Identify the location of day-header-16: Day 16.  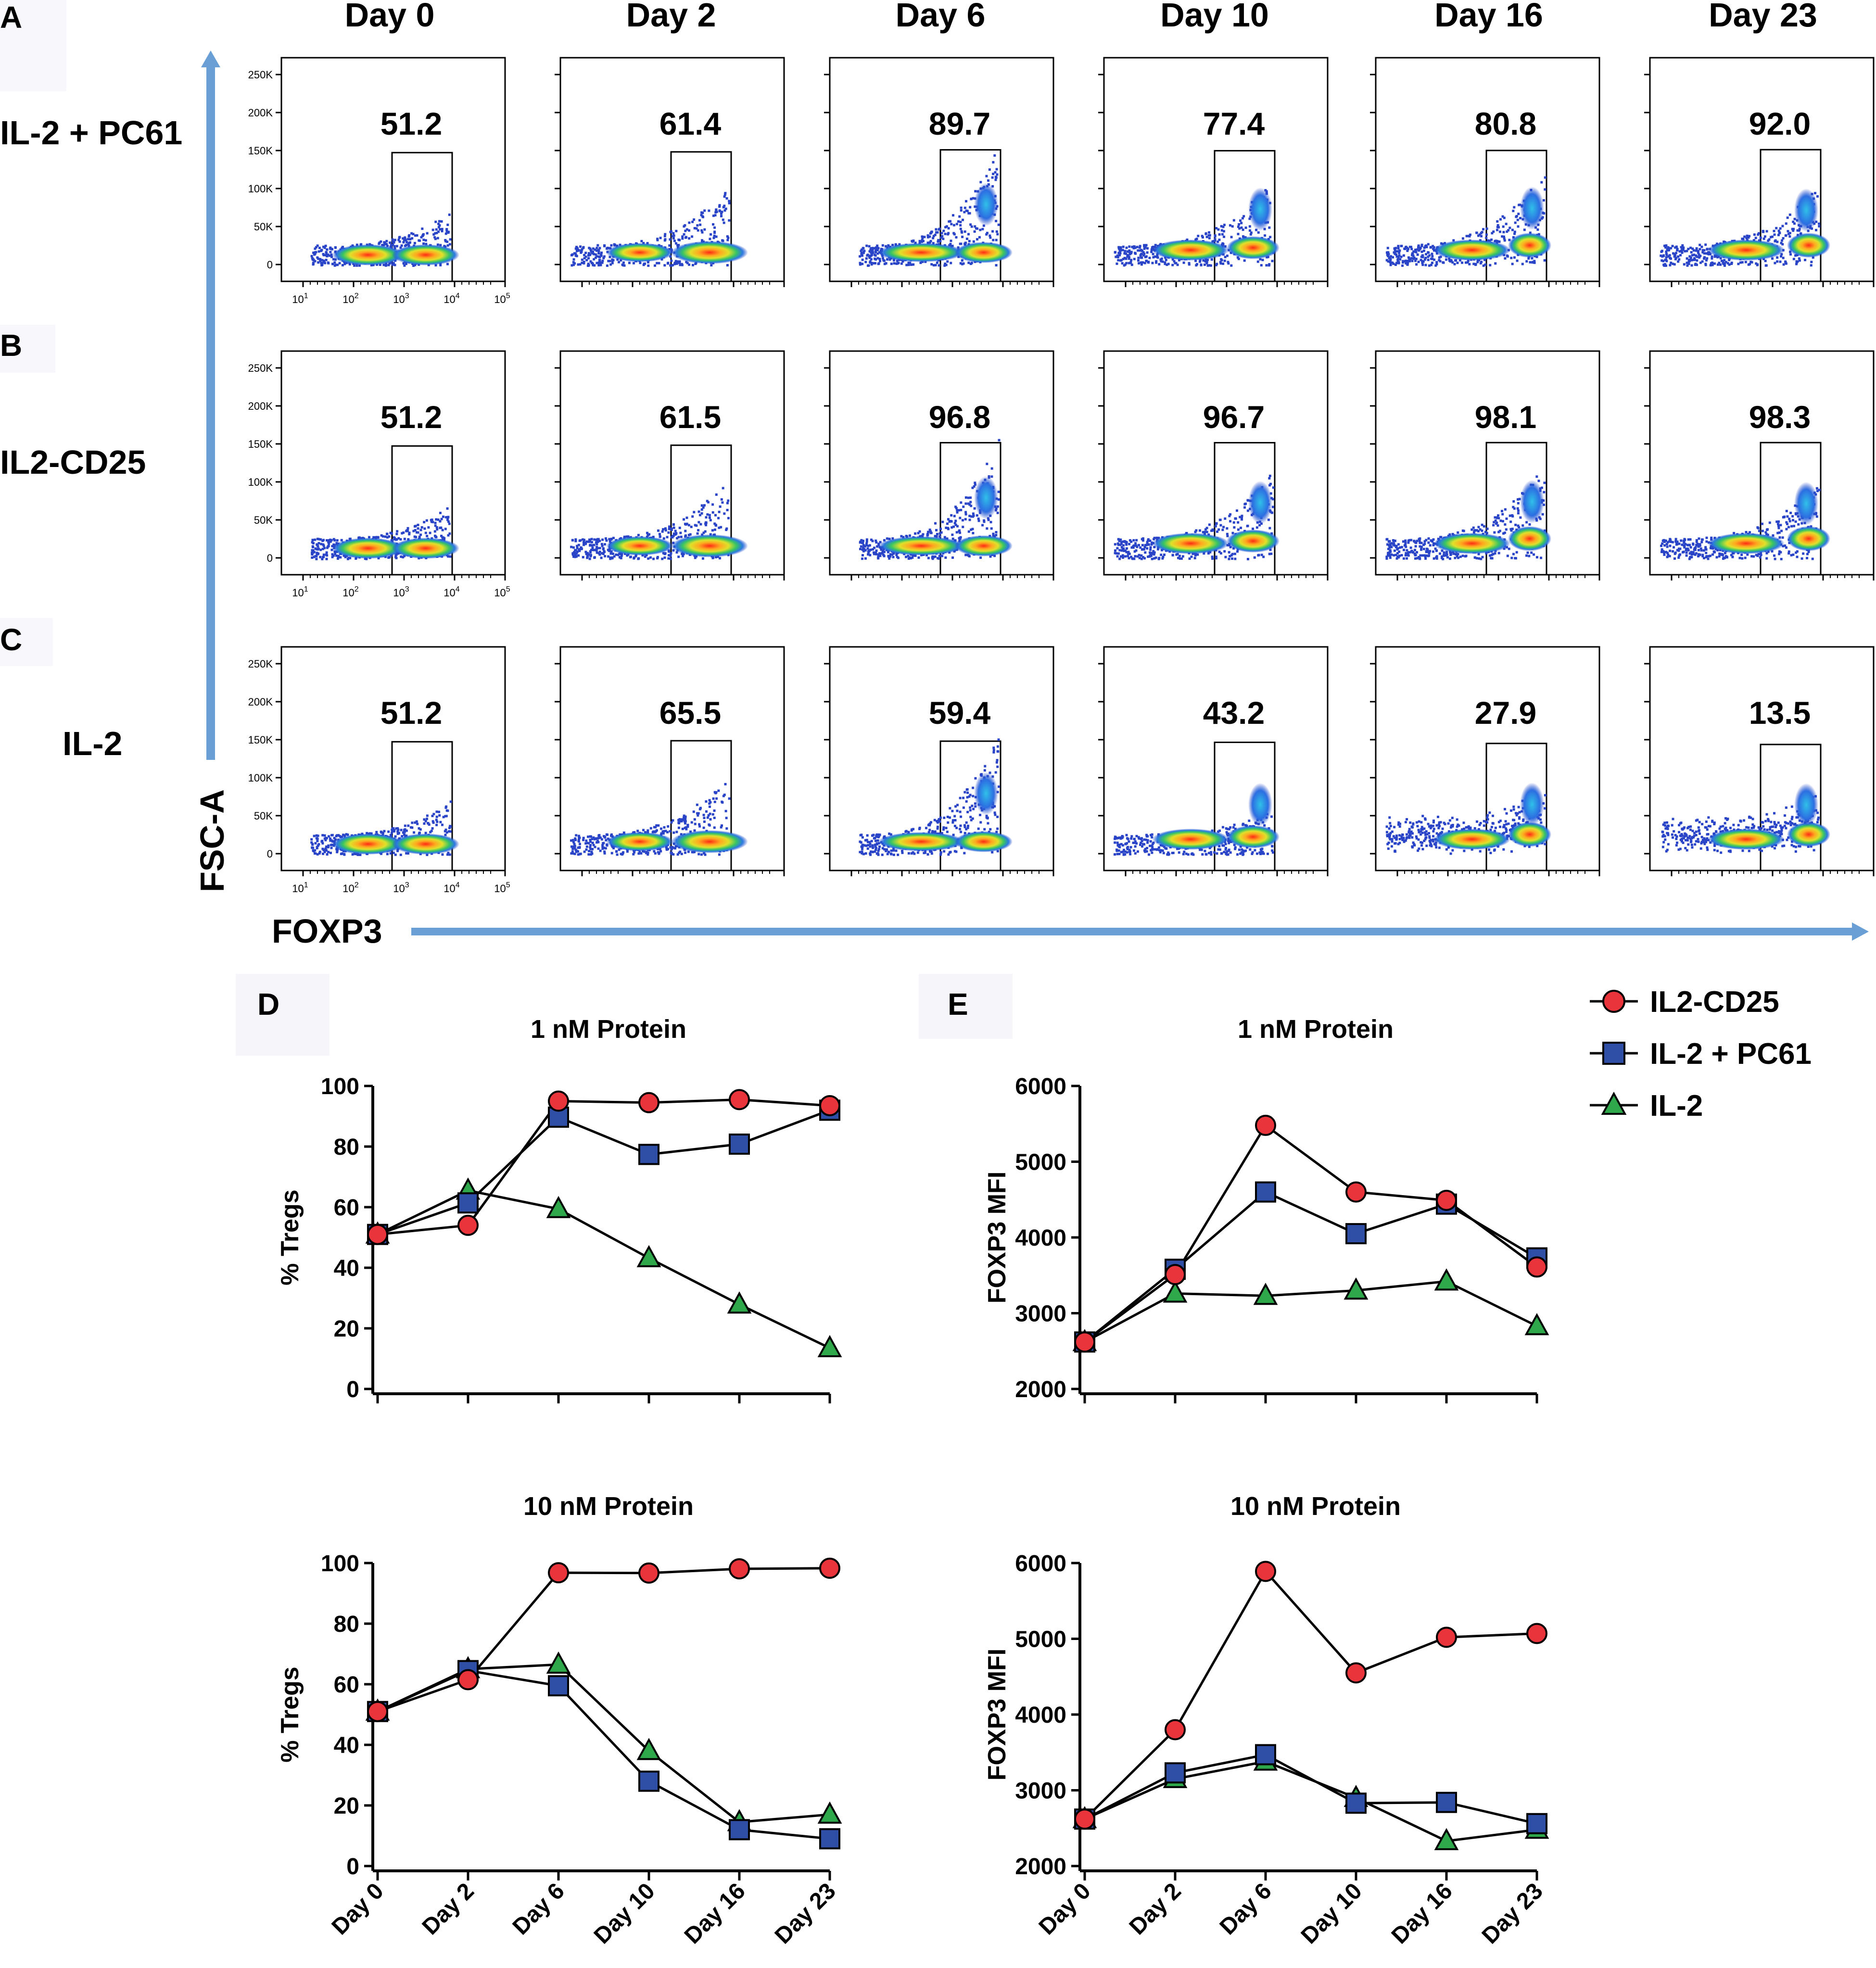
(1488, 17).